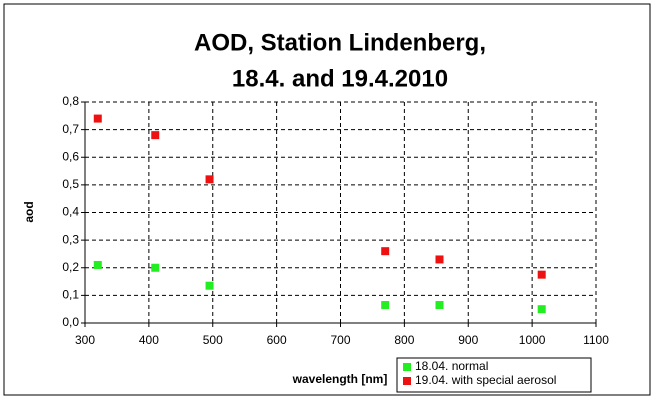  I want to click on x-tick-label: 600, so click(277, 340).